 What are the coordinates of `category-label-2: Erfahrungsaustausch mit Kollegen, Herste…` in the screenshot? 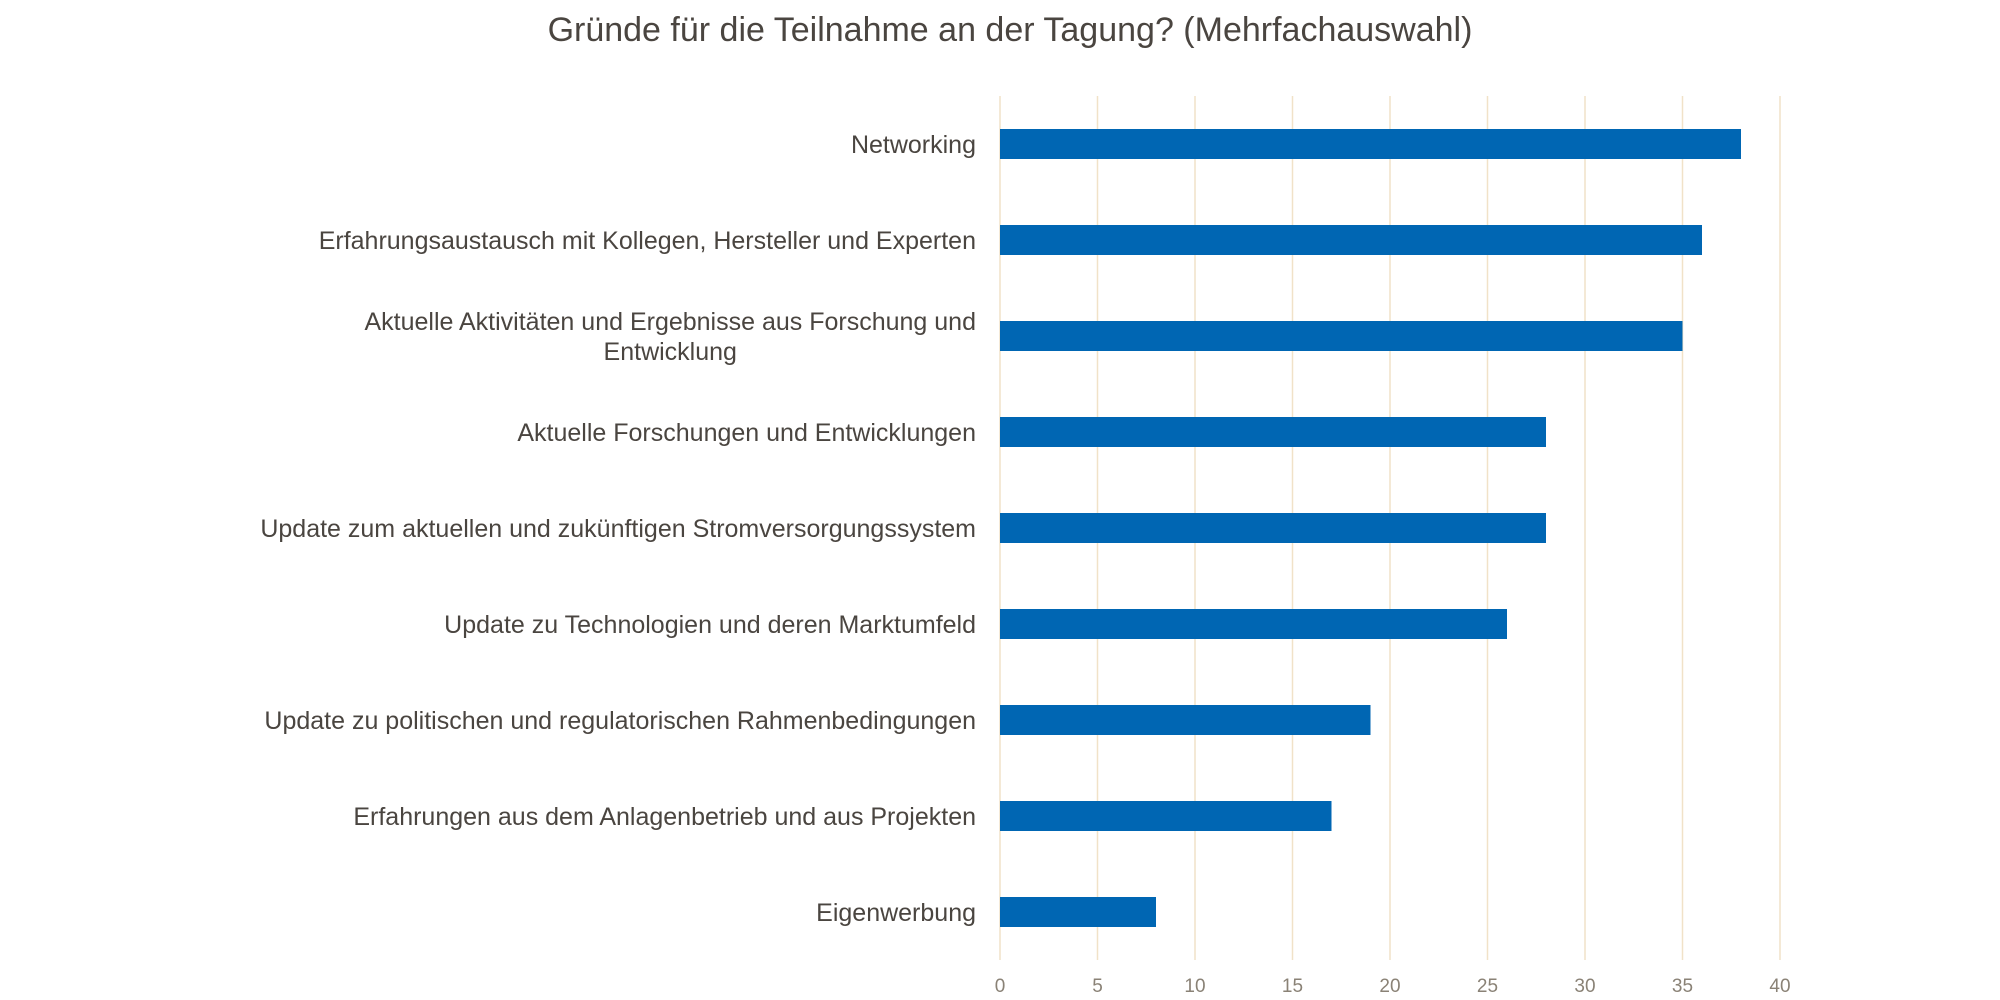 It's located at (647, 241).